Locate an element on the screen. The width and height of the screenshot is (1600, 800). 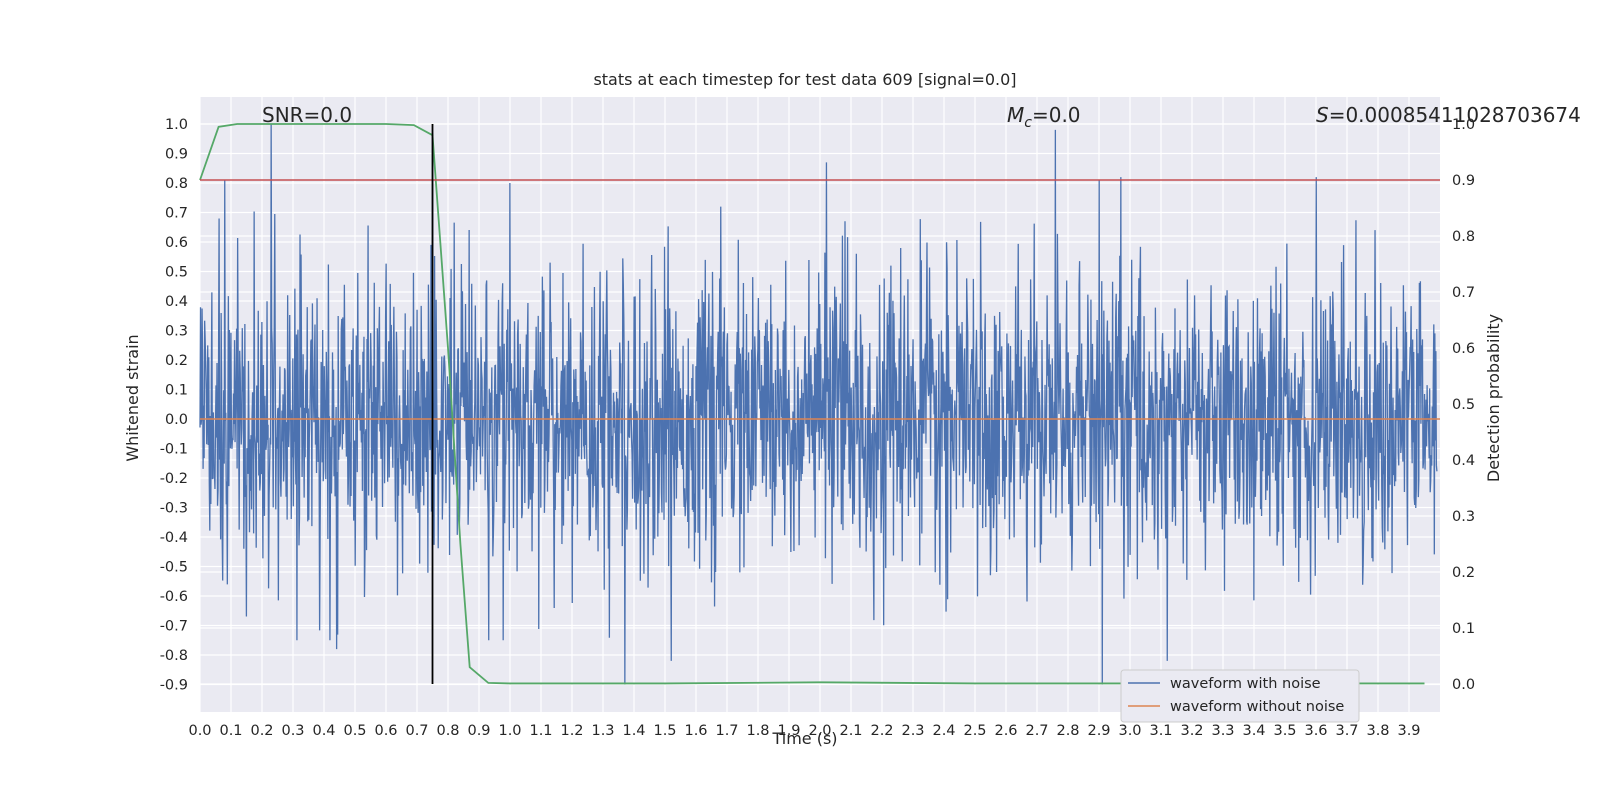
y2-tick-label: 1.0 is located at coordinates (1463, 125).